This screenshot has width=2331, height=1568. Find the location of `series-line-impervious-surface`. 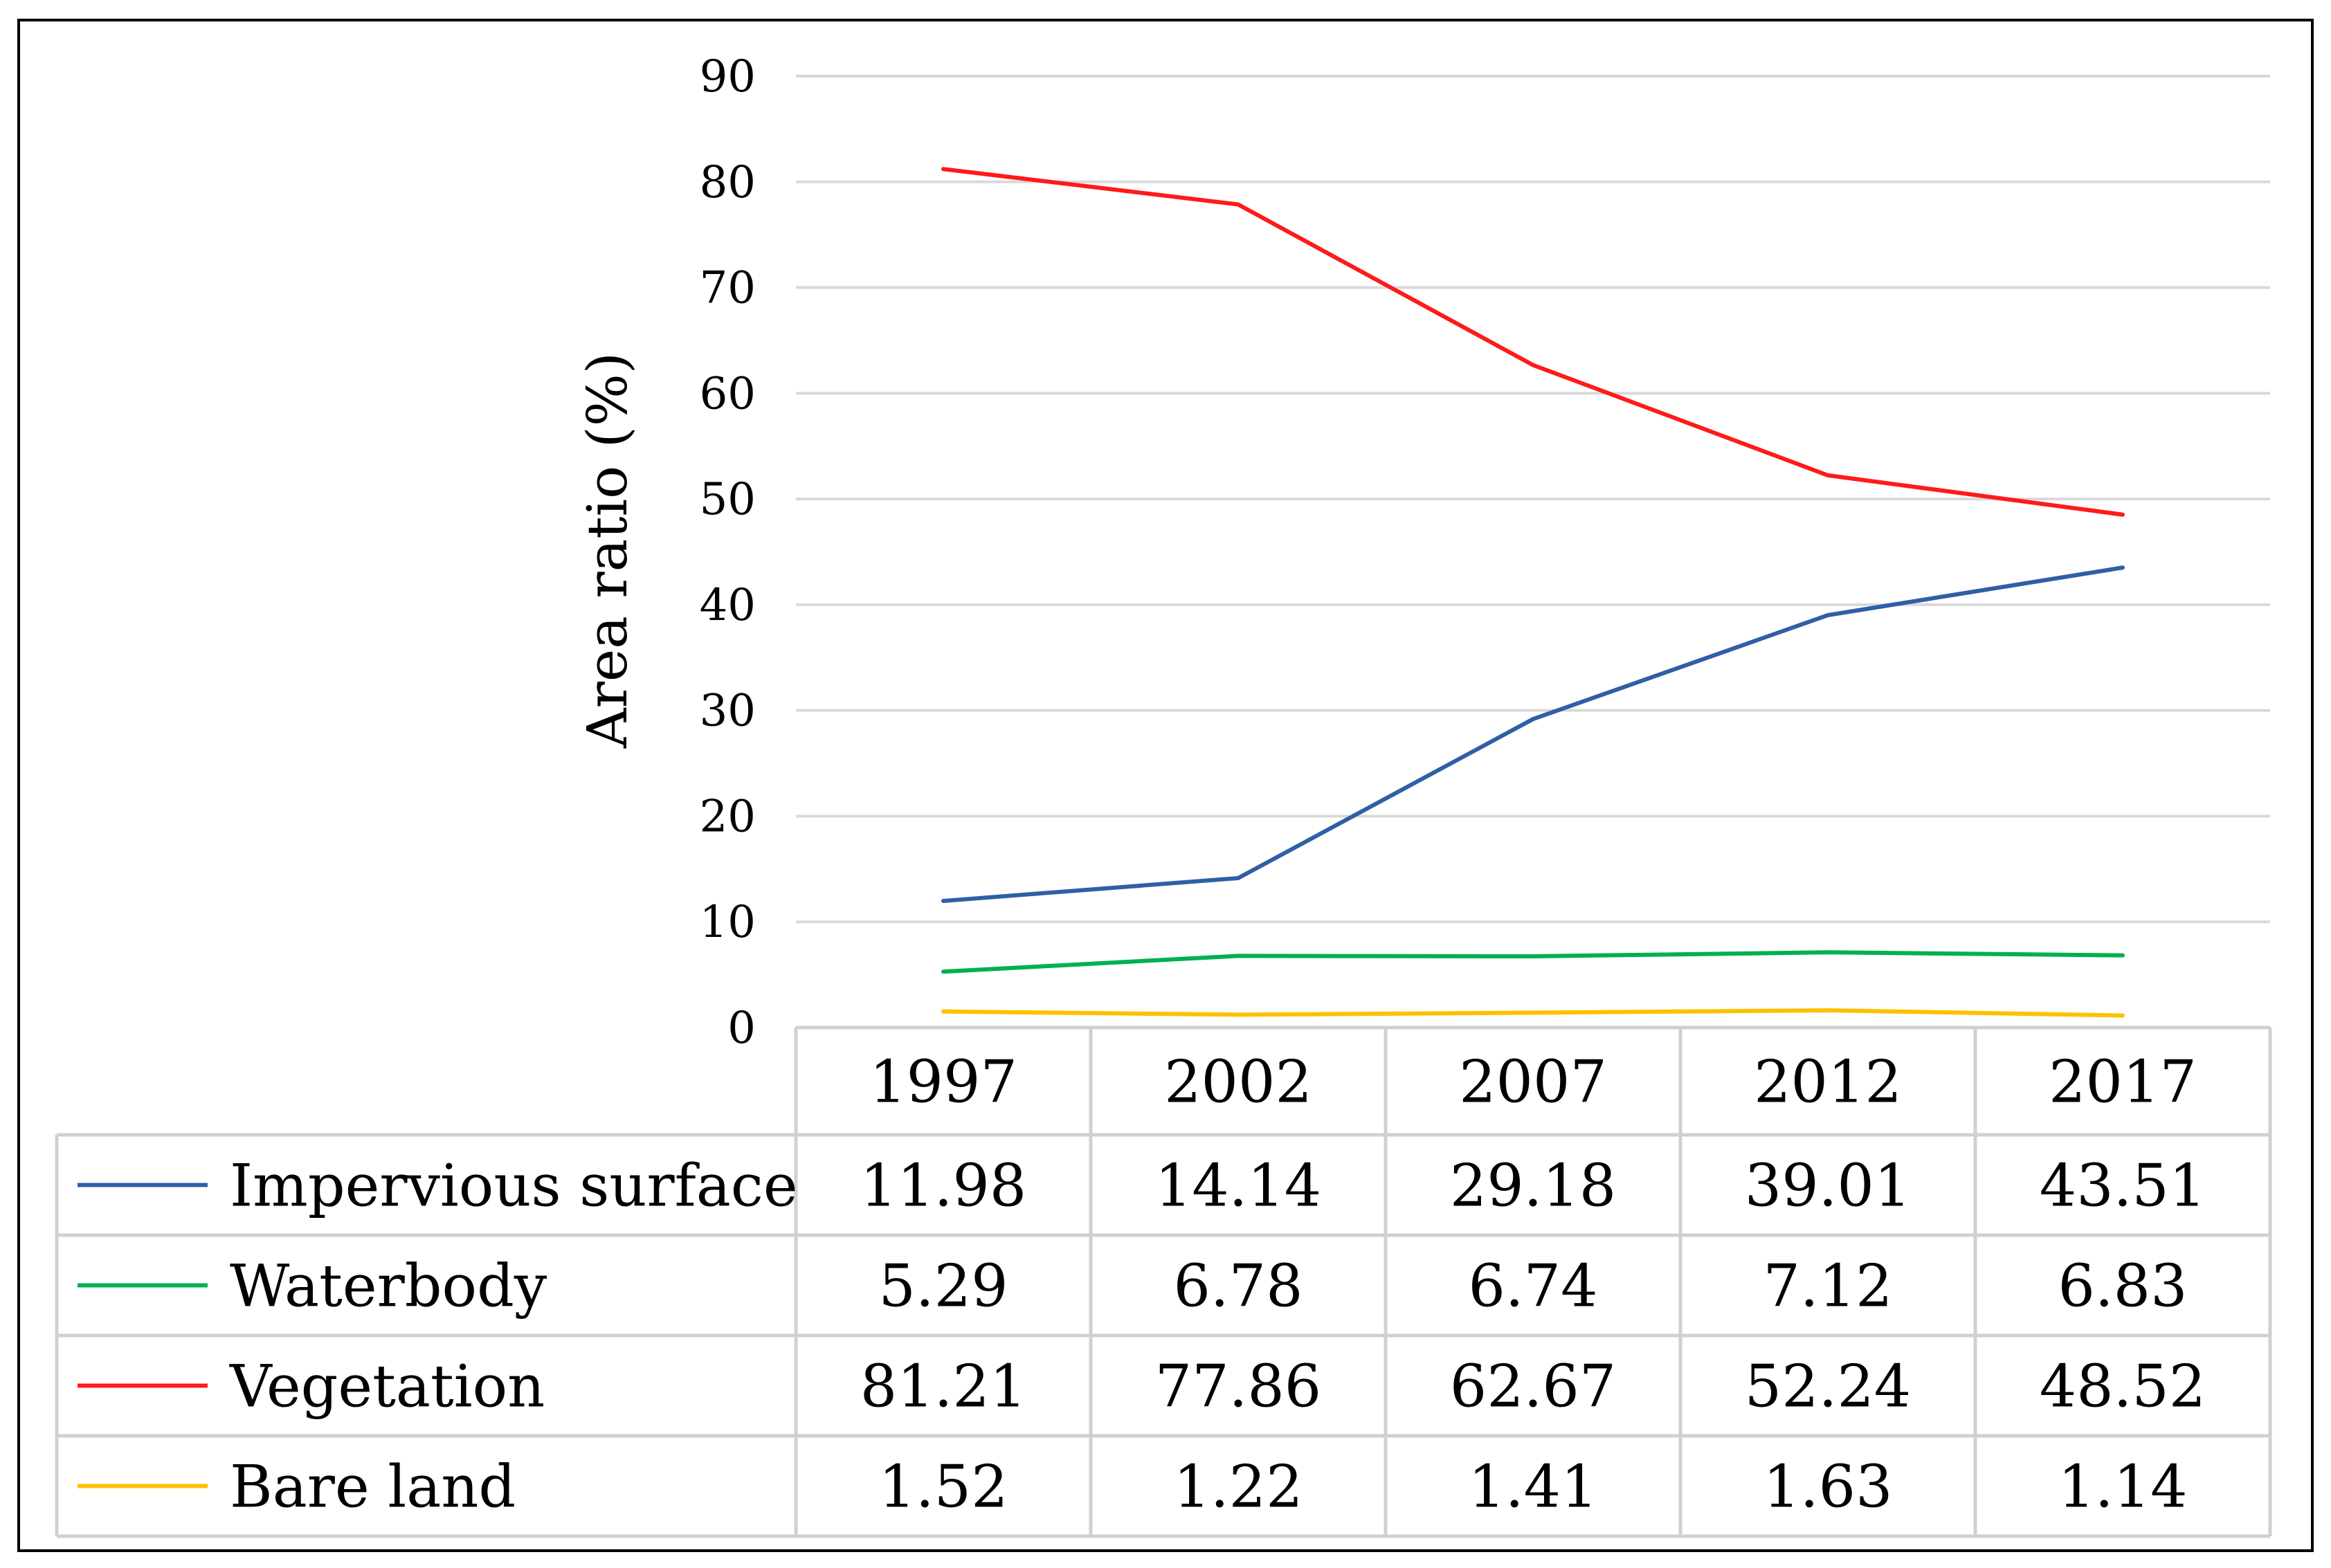

series-line-impervious-surface is located at coordinates (1533, 734).